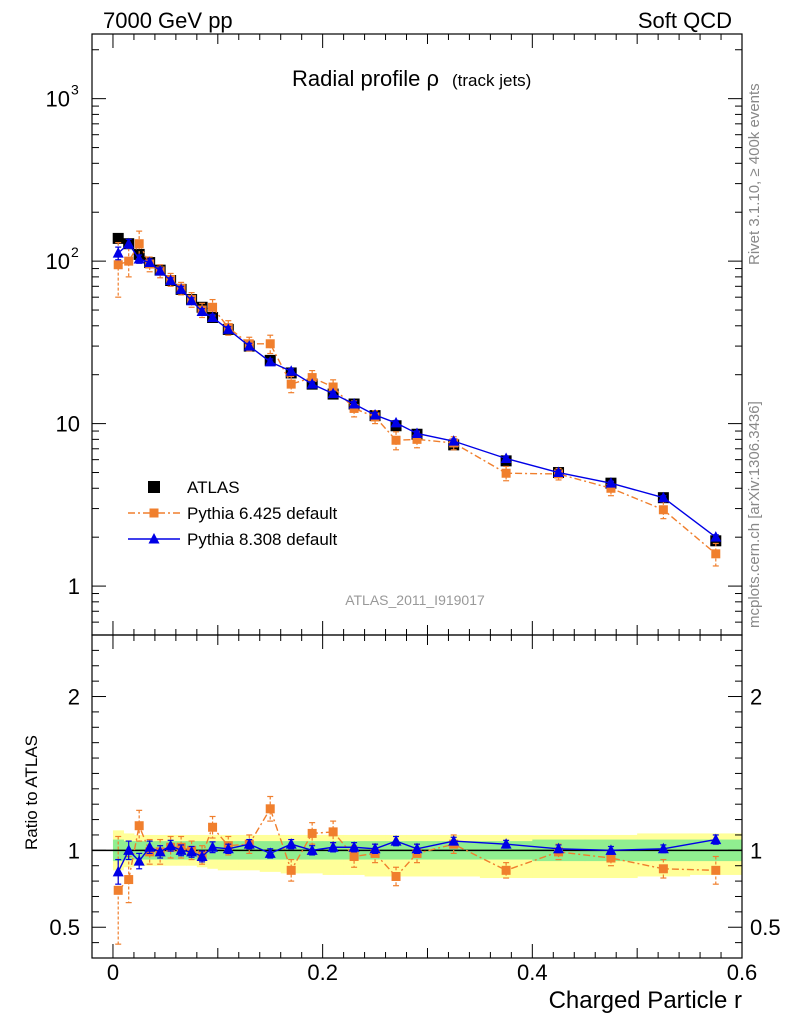 This screenshot has height=1024, width=786. I want to click on x-tick-label: 0, so click(113, 972).